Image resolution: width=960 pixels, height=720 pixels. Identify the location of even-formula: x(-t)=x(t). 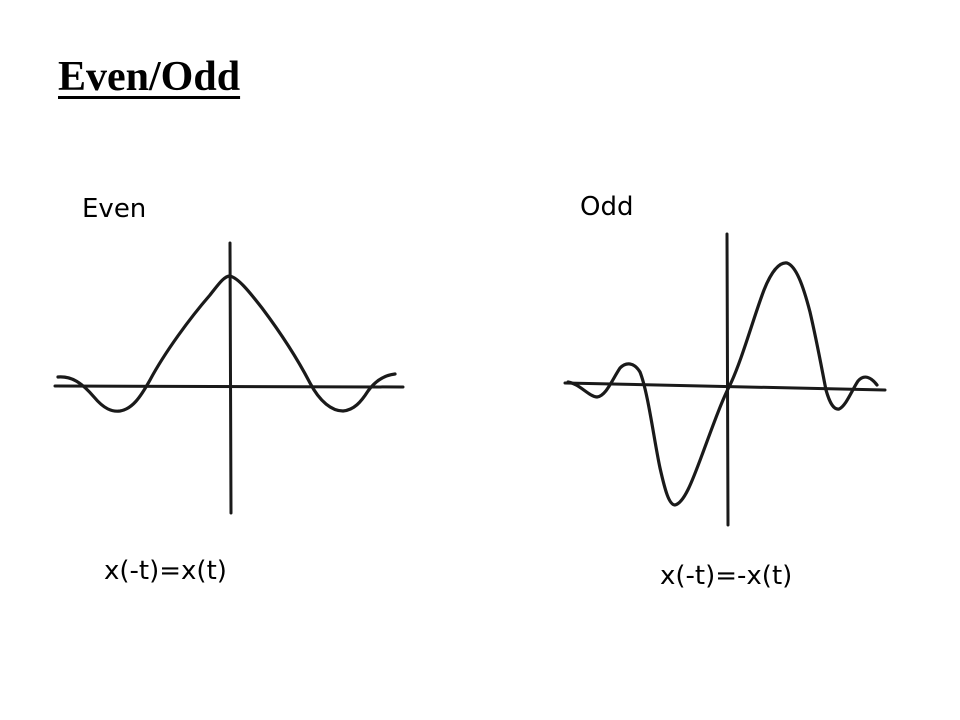
(165, 571).